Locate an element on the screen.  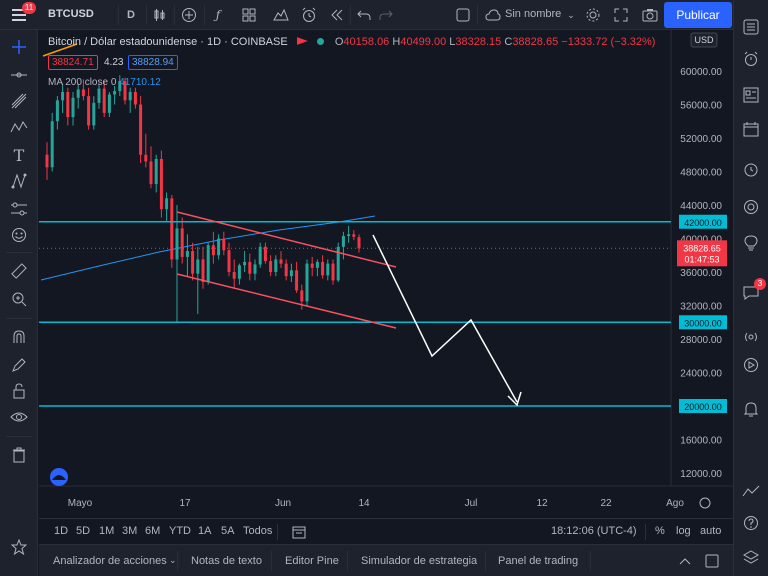
percent-toggle: % is located at coordinates (660, 531).